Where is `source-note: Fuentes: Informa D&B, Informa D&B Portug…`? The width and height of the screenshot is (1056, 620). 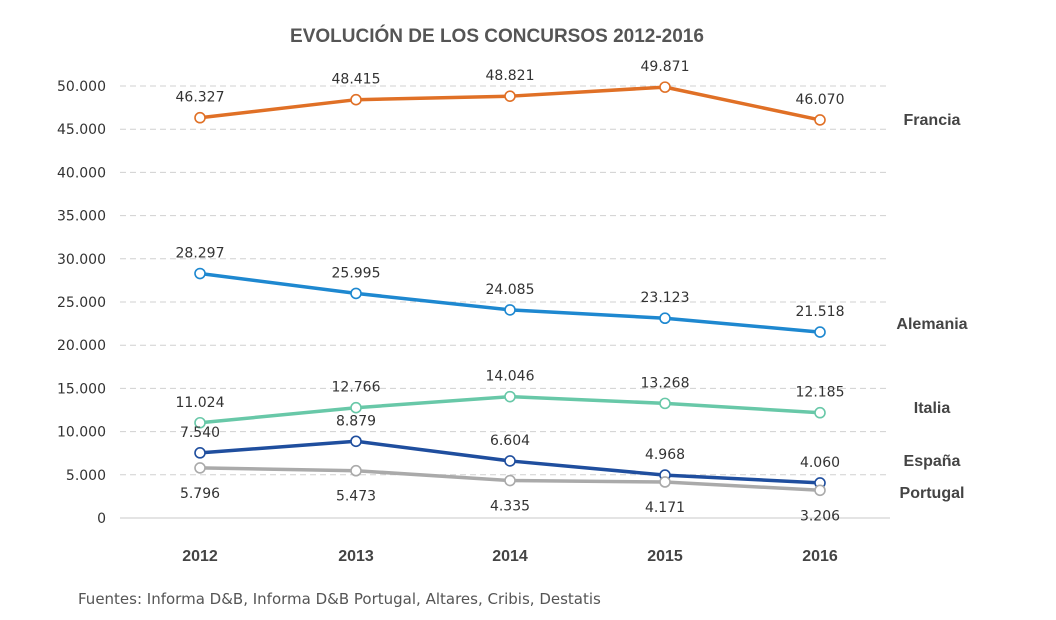 source-note: Fuentes: Informa D&B, Informa D&B Portug… is located at coordinates (339, 599).